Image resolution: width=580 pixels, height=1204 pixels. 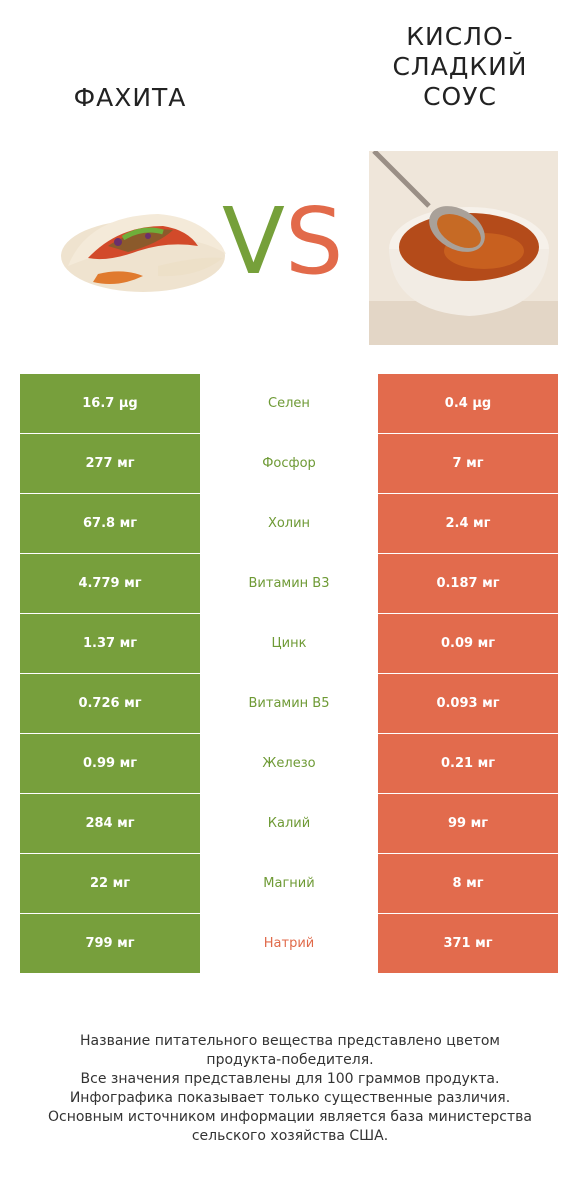 What do you see at coordinates (143, 253) in the screenshot?
I see `fajita-wrap-image` at bounding box center [143, 253].